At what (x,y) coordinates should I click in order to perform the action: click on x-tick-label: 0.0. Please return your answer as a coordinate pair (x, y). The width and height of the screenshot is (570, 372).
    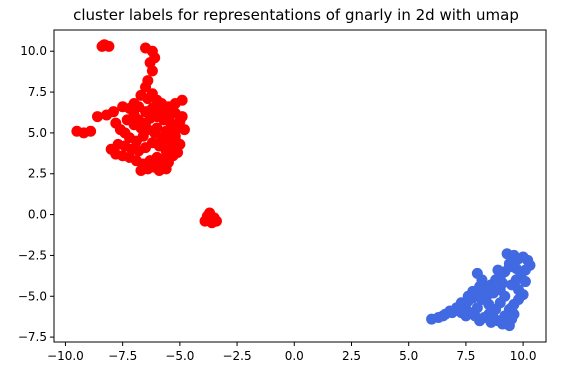
    Looking at the image, I should click on (294, 356).